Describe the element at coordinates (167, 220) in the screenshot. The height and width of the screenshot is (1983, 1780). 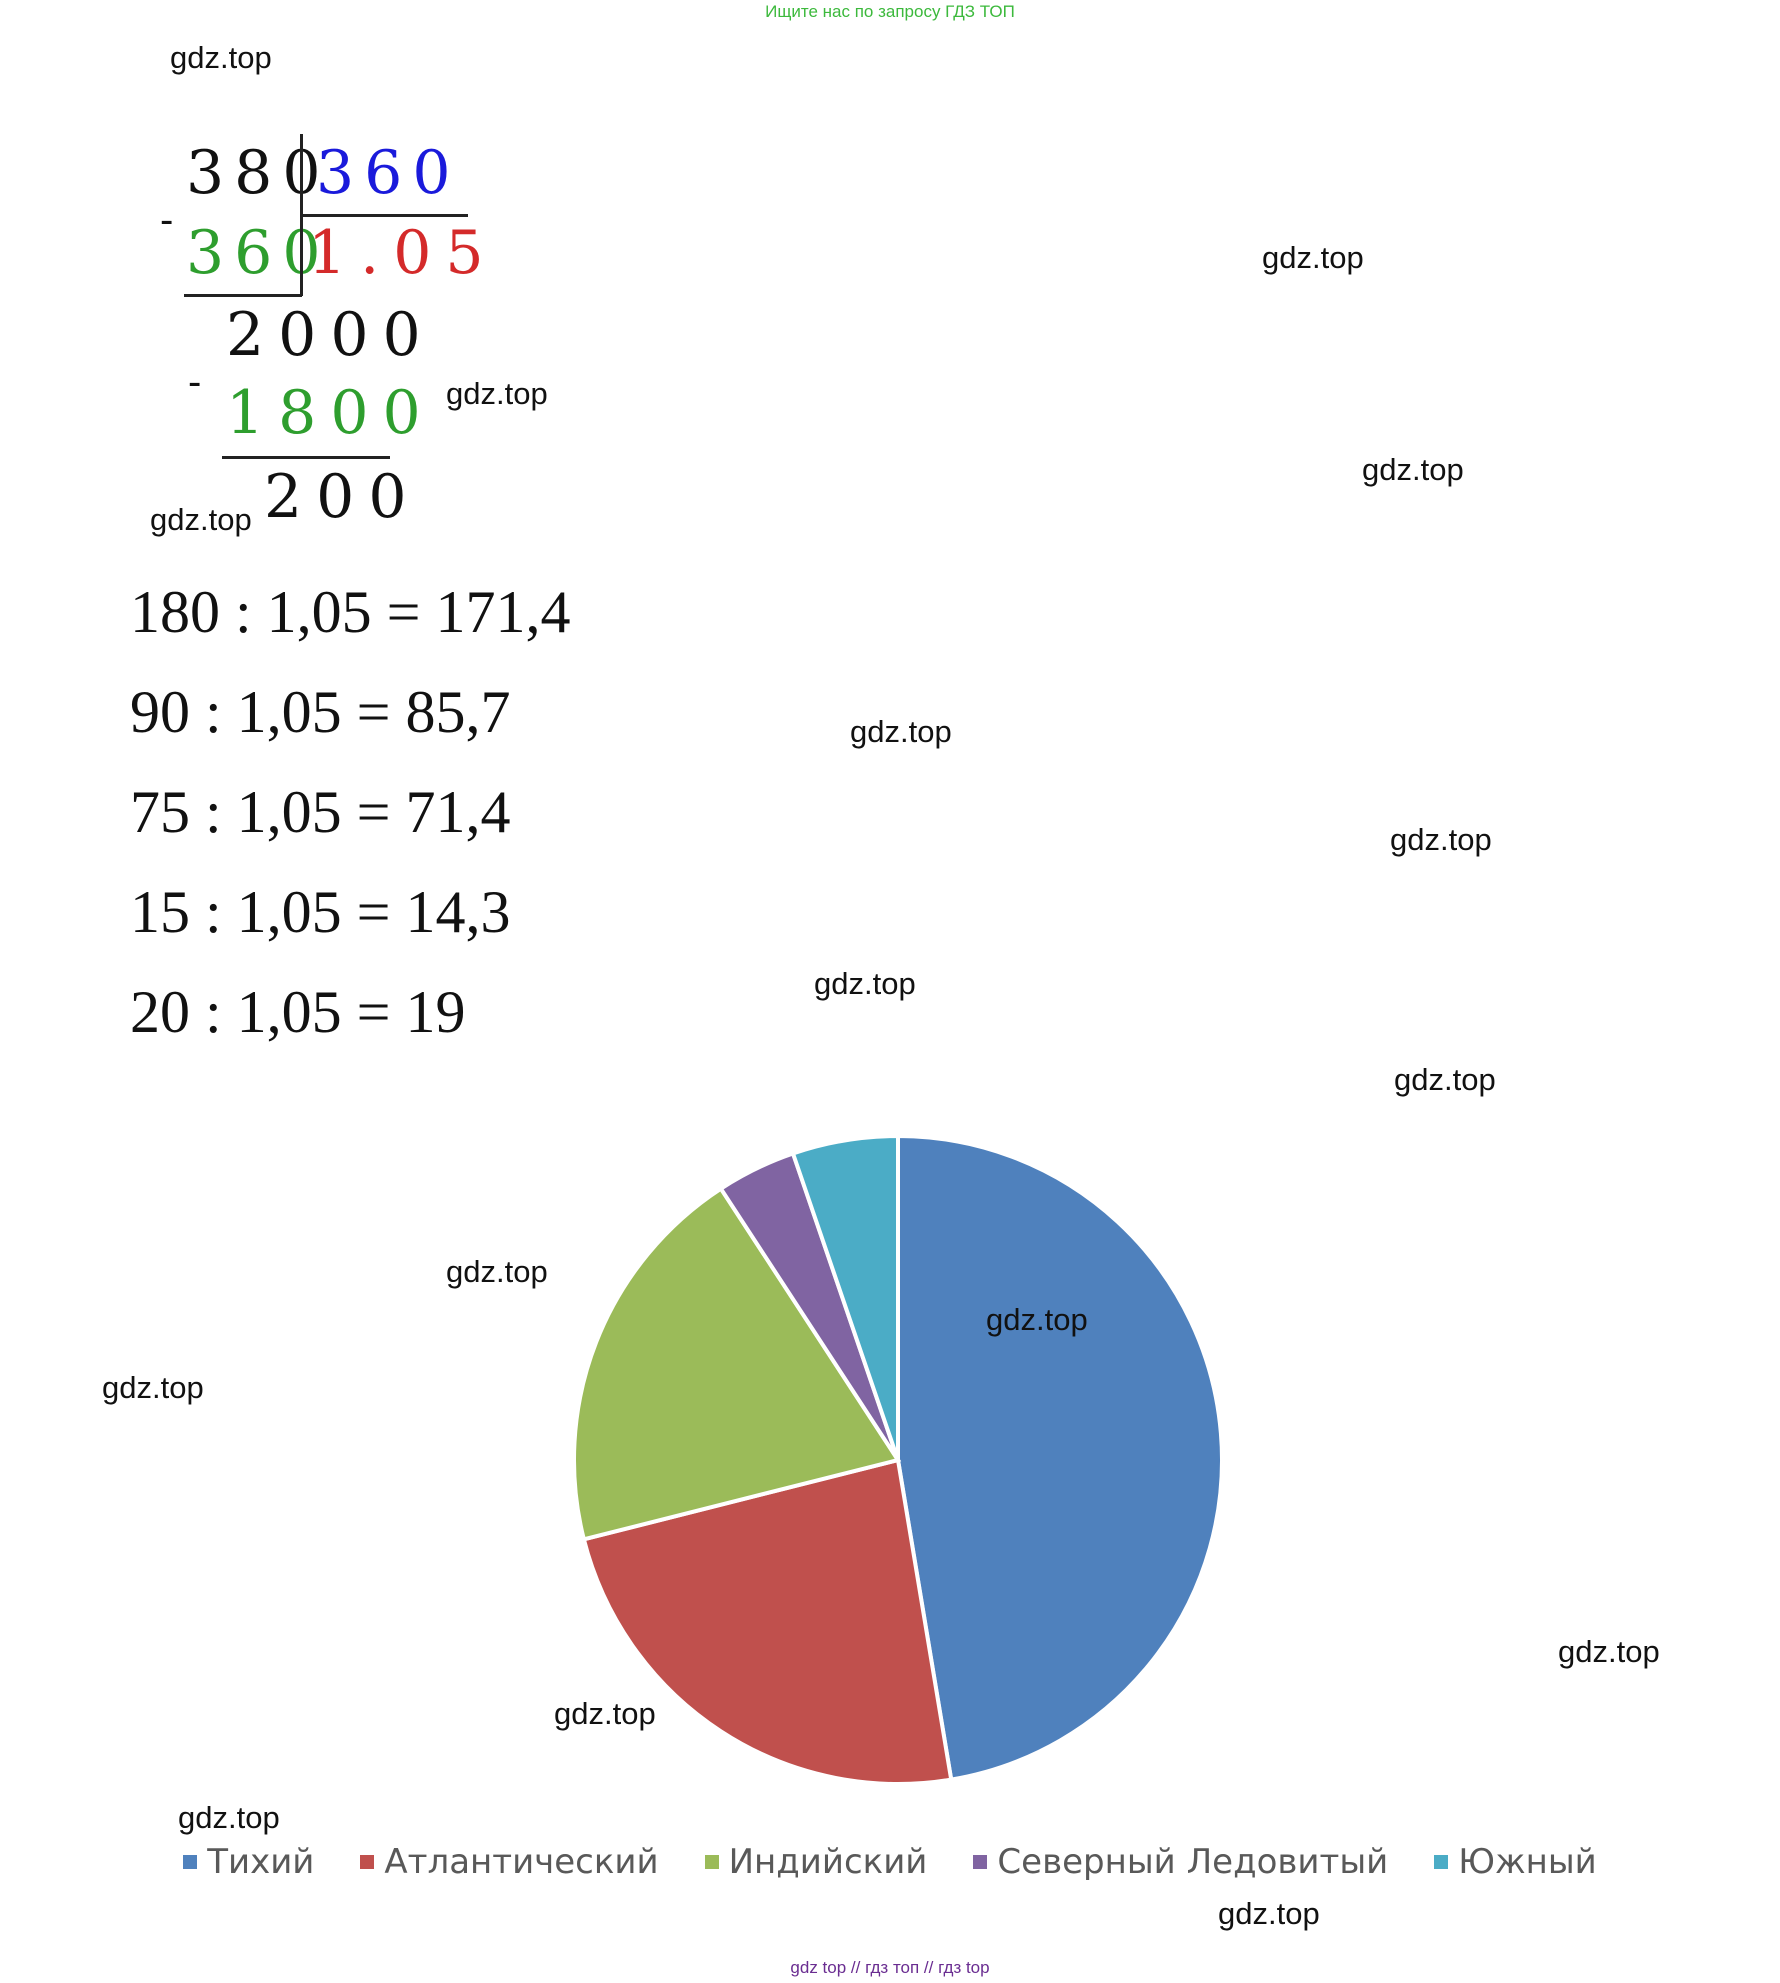
I see `minus-sign: -` at that location.